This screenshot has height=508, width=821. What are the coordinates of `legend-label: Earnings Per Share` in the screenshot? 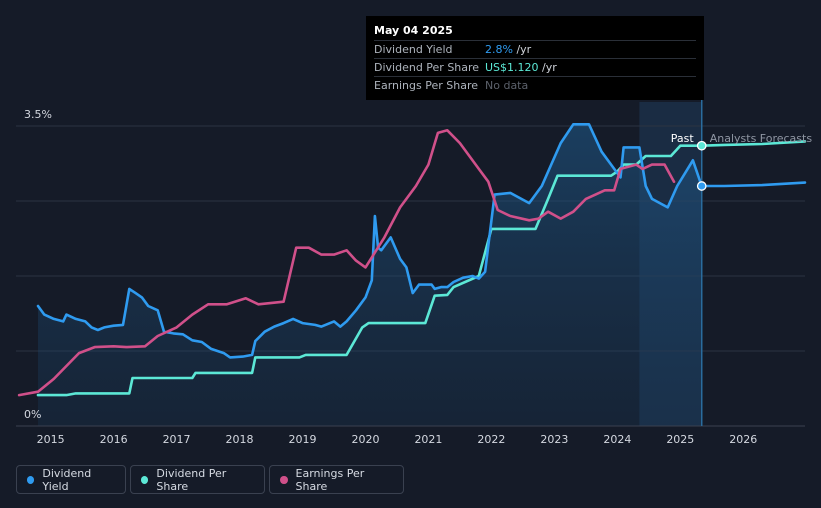 It's located at (330, 479).